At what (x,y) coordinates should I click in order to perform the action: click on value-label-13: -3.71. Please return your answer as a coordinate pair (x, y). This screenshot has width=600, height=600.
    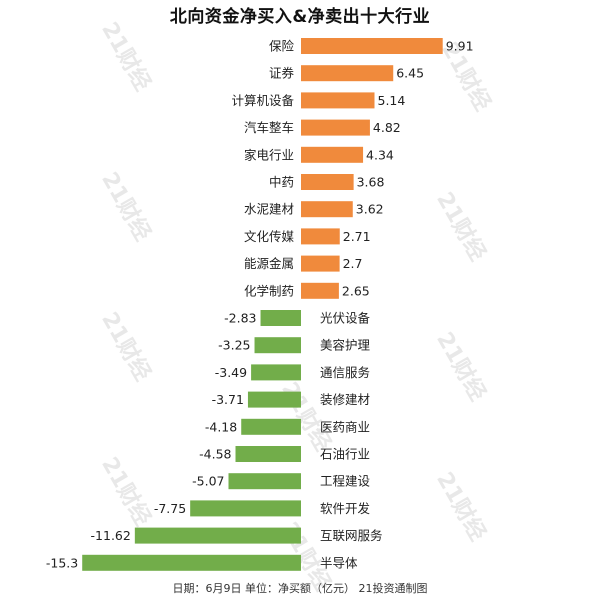
    Looking at the image, I should click on (228, 399).